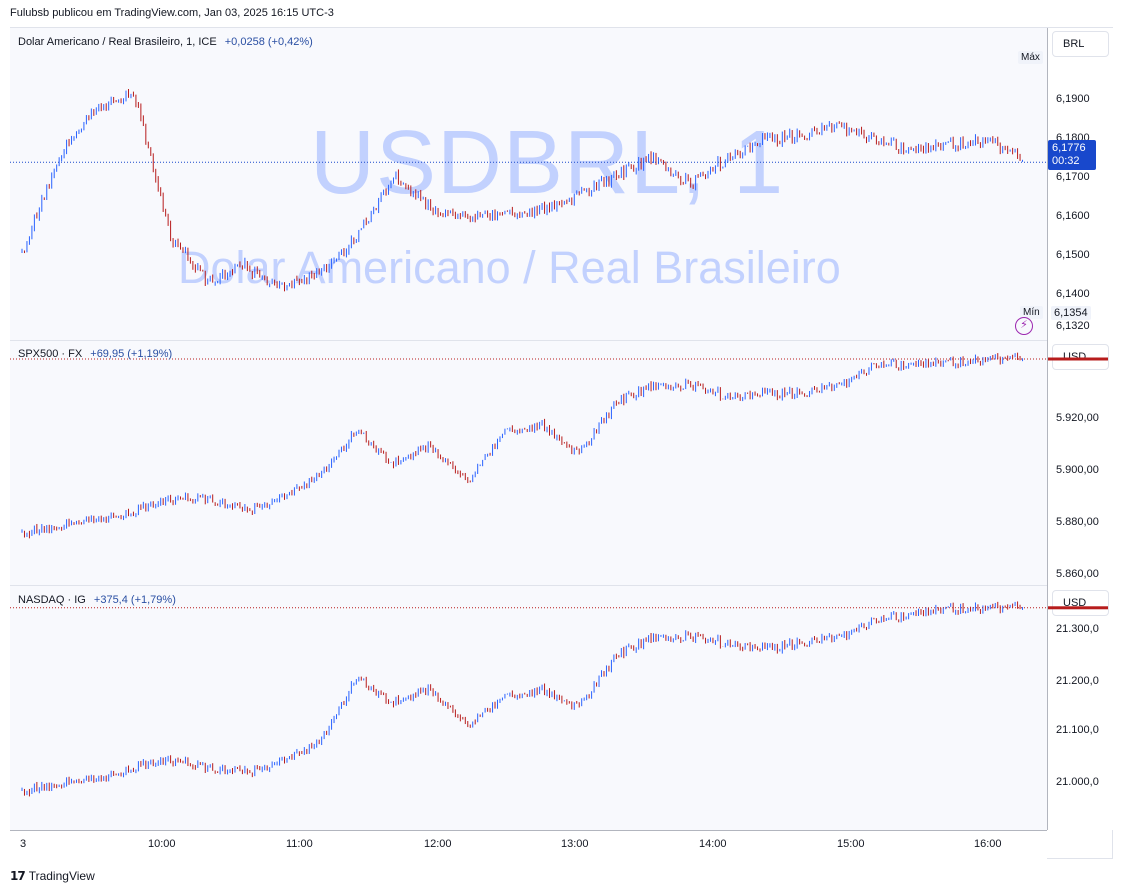  I want to click on y-tick: 5.920,00, so click(1077, 418).